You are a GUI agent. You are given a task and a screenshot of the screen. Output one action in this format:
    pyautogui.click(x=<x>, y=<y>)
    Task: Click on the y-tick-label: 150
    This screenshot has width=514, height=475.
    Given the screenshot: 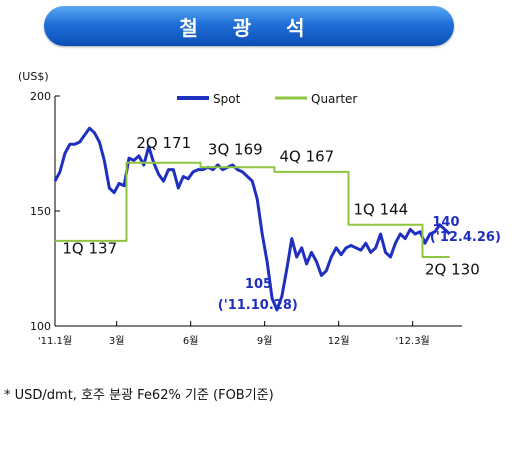 What is the action you would take?
    pyautogui.click(x=40, y=211)
    